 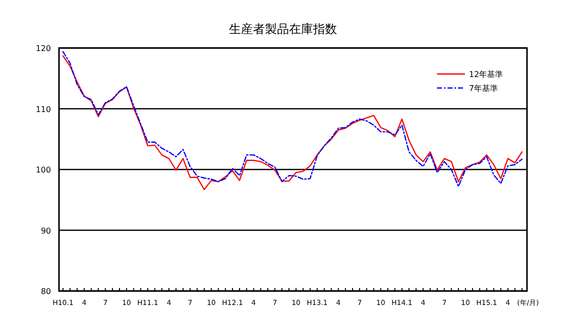 What do you see at coordinates (43, 48) in the screenshot?
I see `y-tick-label: 120` at bounding box center [43, 48].